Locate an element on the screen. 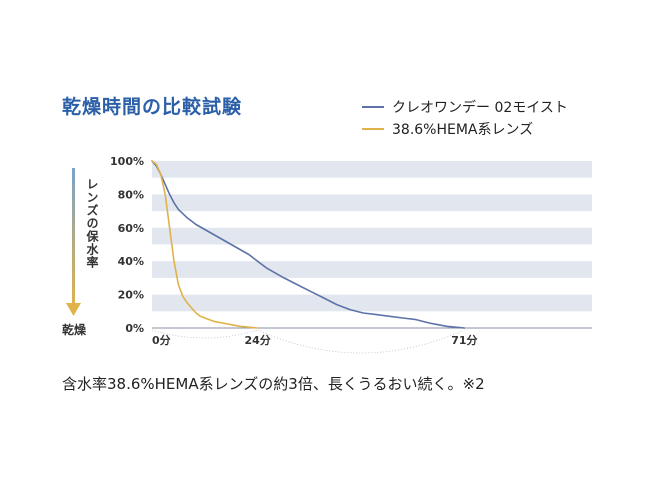 This screenshot has width=666, height=488. legend-swatch-series-b is located at coordinates (373, 129).